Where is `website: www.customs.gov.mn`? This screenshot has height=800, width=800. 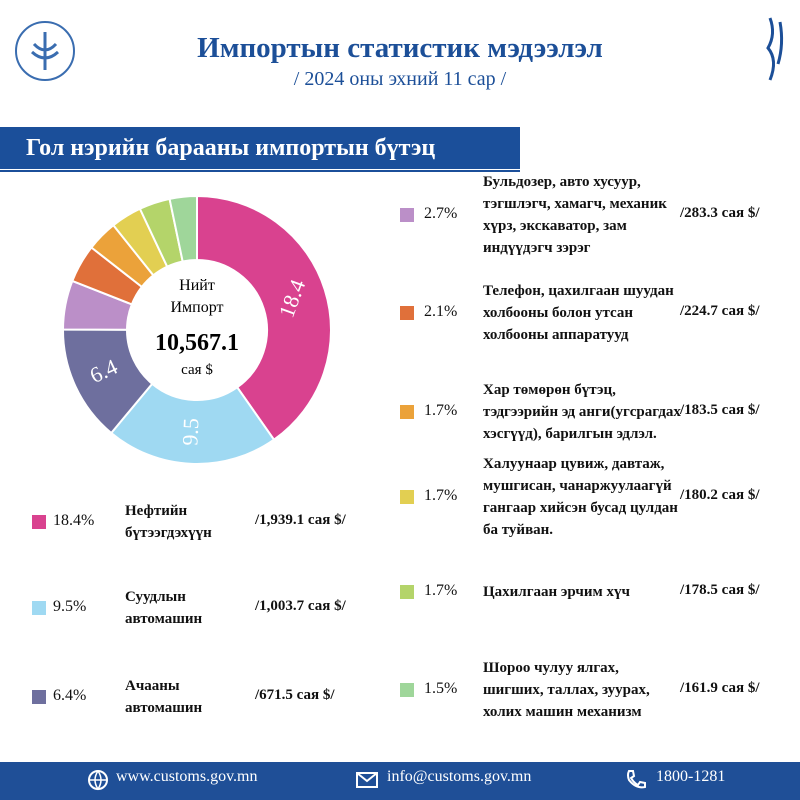 website: www.customs.gov.mn is located at coordinates (187, 776).